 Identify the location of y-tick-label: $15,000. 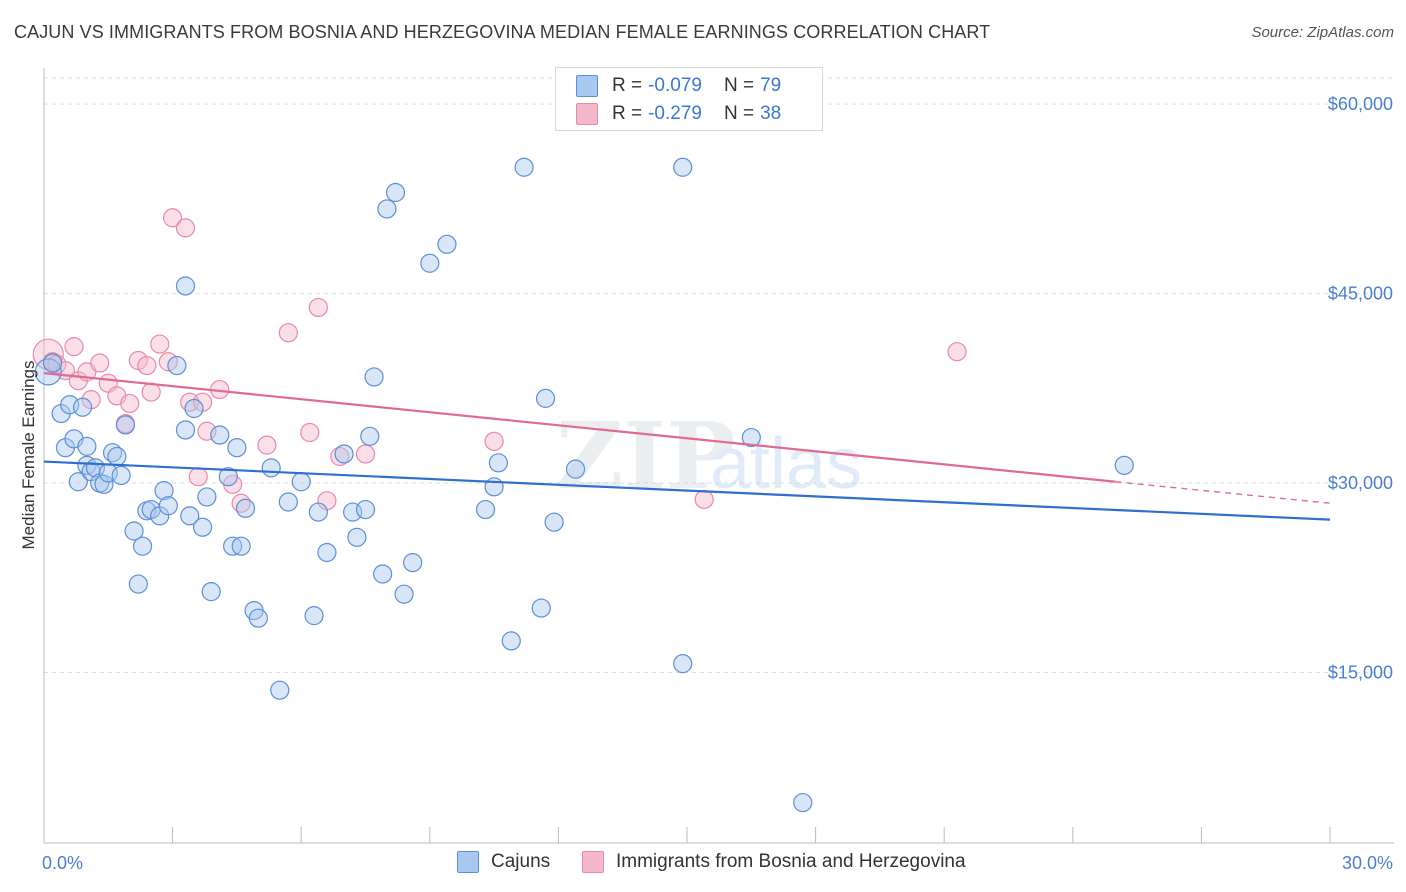
(1360, 672).